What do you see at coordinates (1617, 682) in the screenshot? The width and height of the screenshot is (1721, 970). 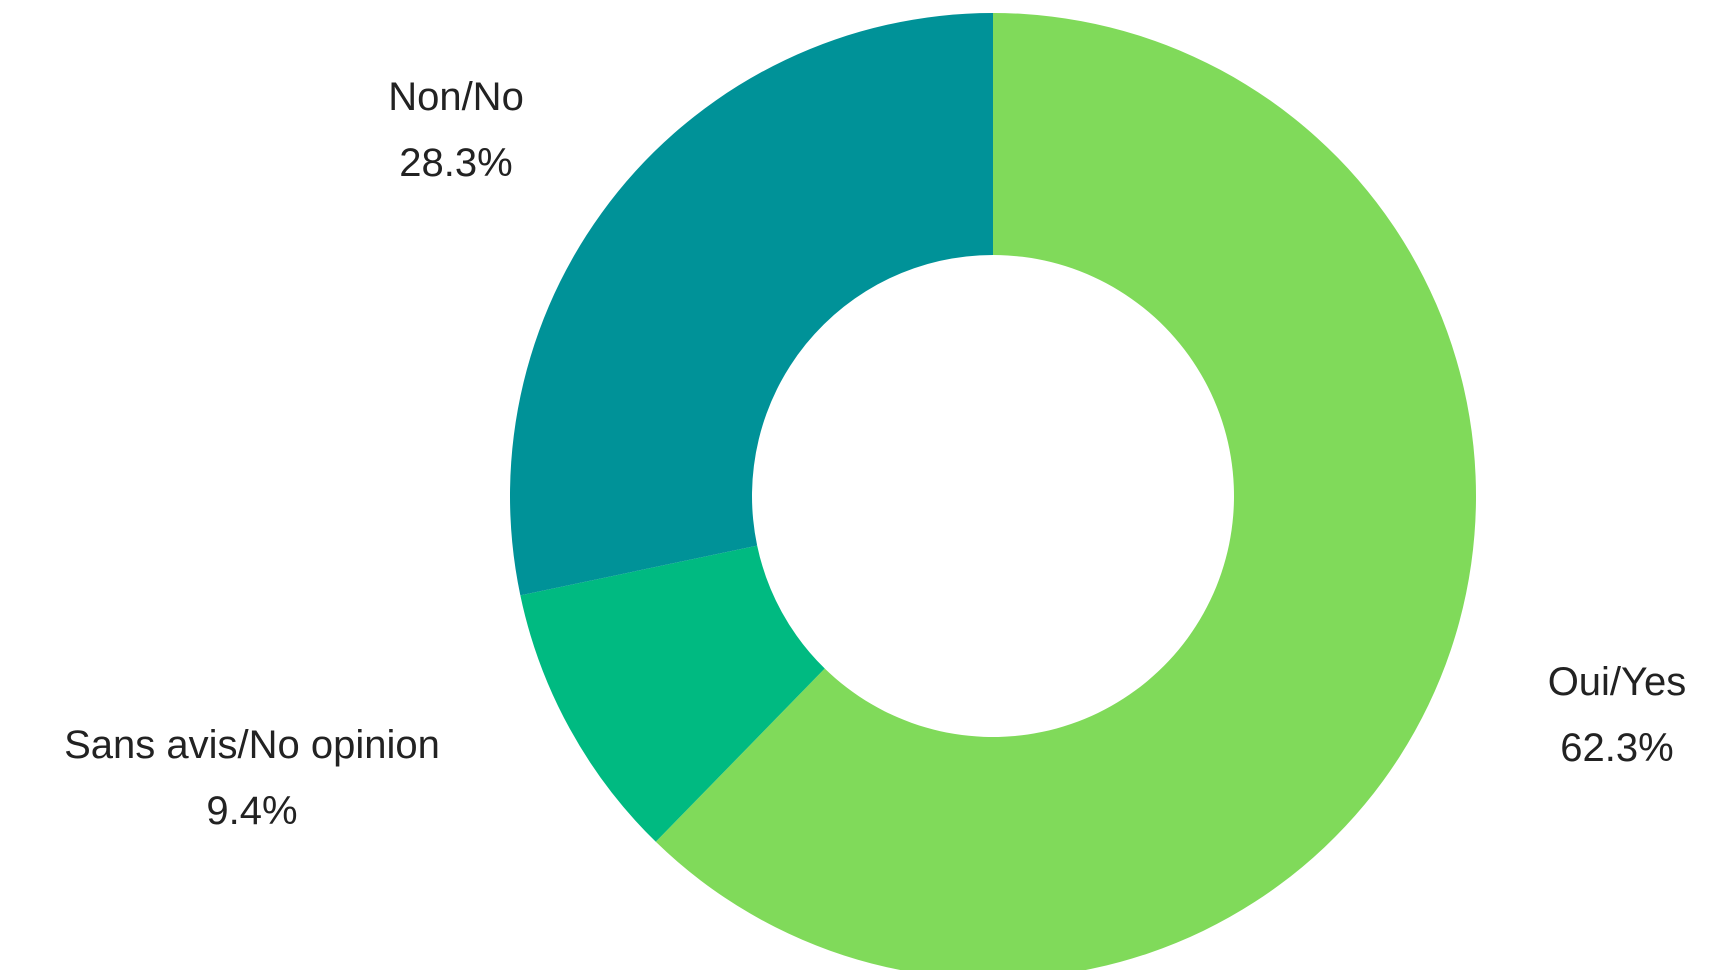 I see `label-oui-name: Oui/Yes` at bounding box center [1617, 682].